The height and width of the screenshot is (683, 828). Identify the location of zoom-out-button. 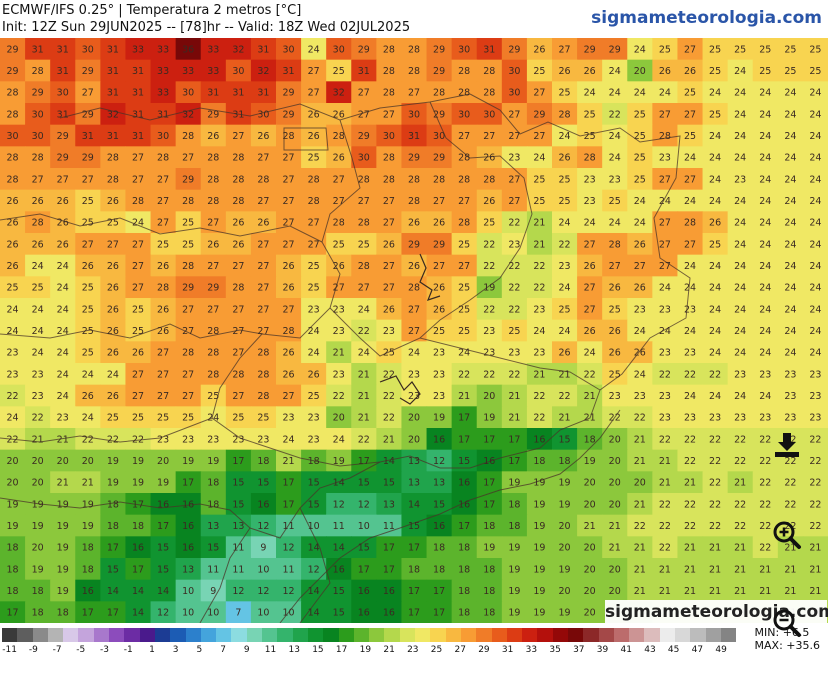
(787, 623).